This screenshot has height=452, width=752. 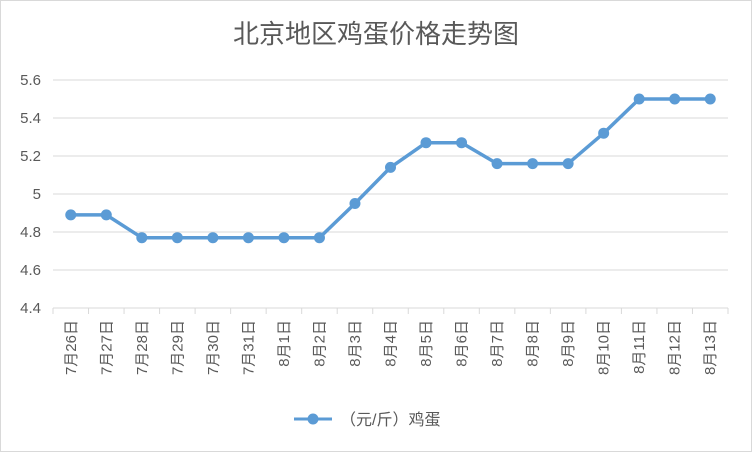 What do you see at coordinates (248, 347) in the screenshot?
I see `x-tick-label-5: 7月31日` at bounding box center [248, 347].